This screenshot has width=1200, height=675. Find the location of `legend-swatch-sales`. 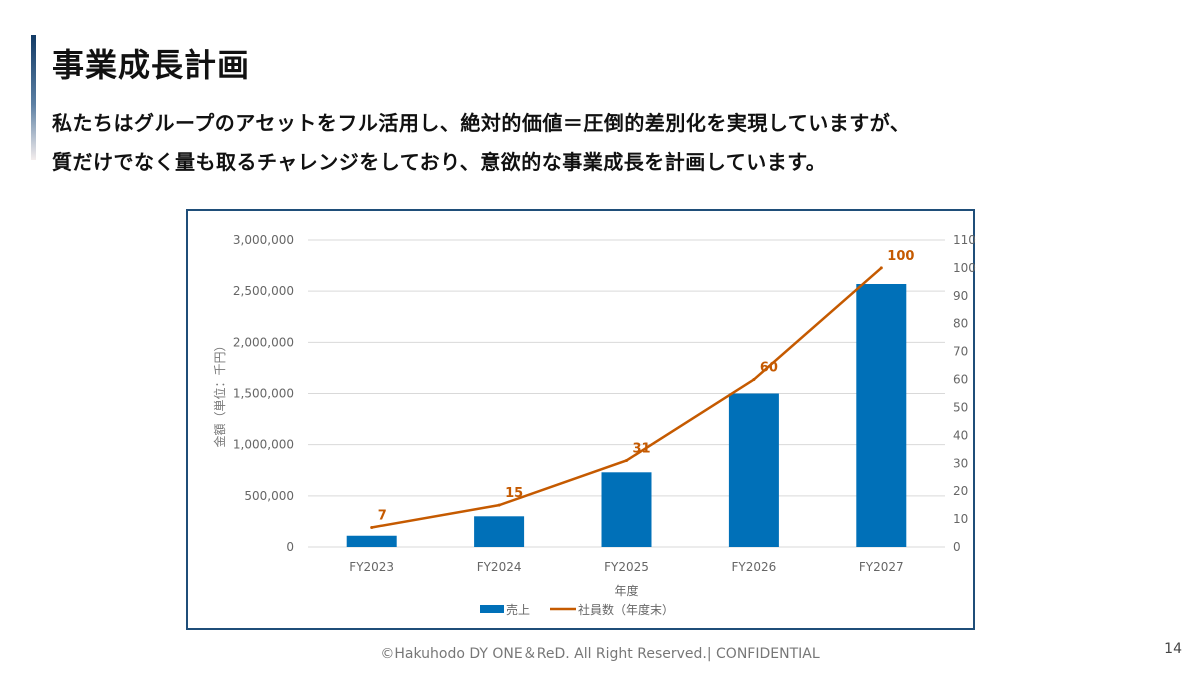

legend-swatch-sales is located at coordinates (492, 609).